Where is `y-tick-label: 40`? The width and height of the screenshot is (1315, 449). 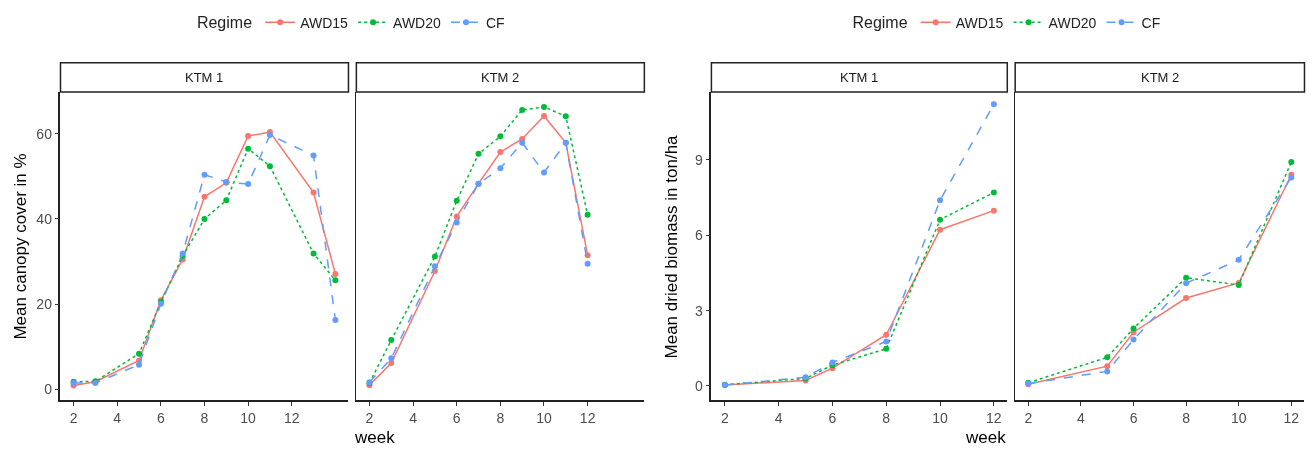 y-tick-label: 40 is located at coordinates (44, 218).